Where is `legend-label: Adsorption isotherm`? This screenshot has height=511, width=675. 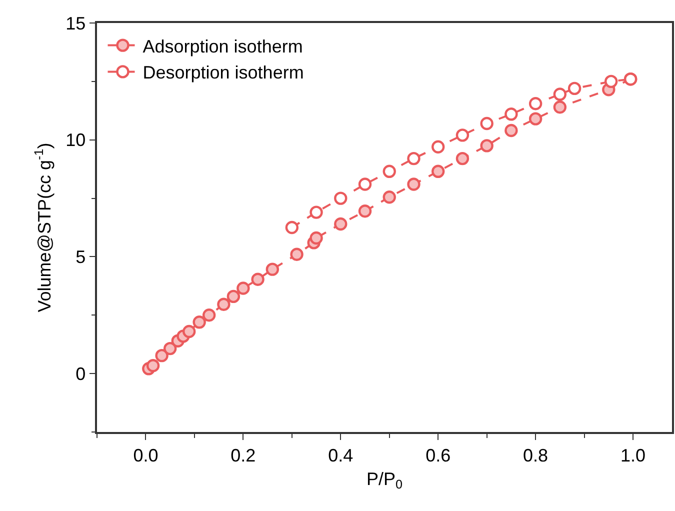 legend-label: Adsorption isotherm is located at coordinates (222, 46).